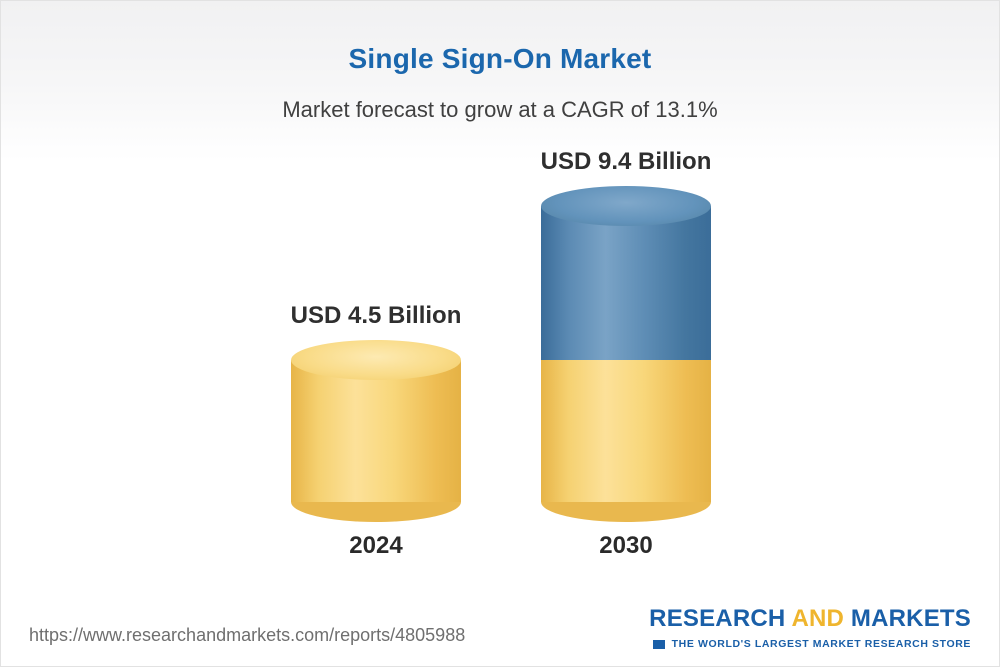 The image size is (1000, 667). I want to click on year-label-2024: 2024, so click(376, 545).